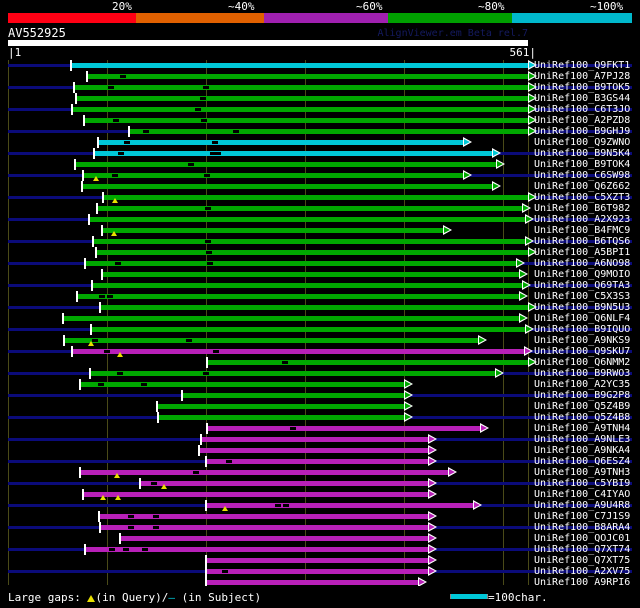  Describe the element at coordinates (582, 571) in the screenshot. I see `hit-accession-label: UniRef100_A2XV75` at that location.